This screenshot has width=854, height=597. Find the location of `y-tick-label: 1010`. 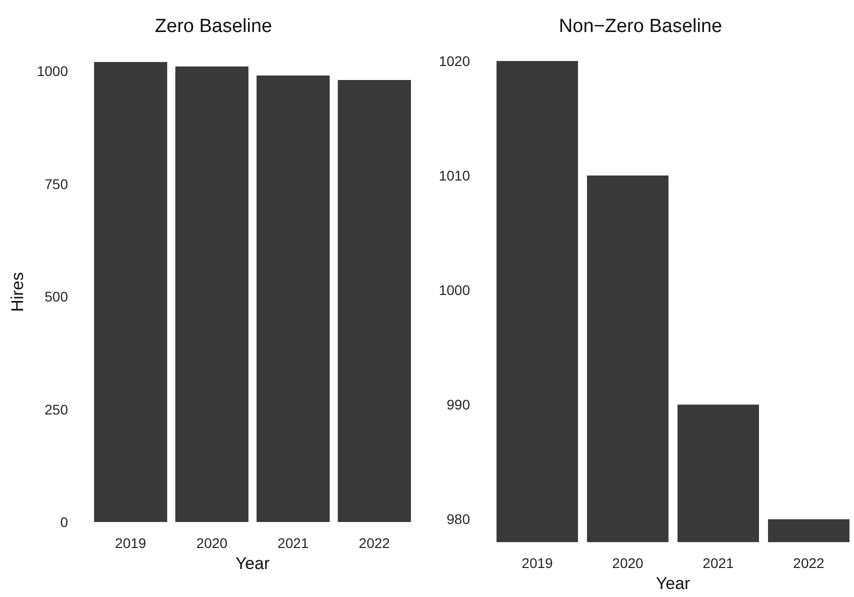

y-tick-label: 1010 is located at coordinates (454, 176).